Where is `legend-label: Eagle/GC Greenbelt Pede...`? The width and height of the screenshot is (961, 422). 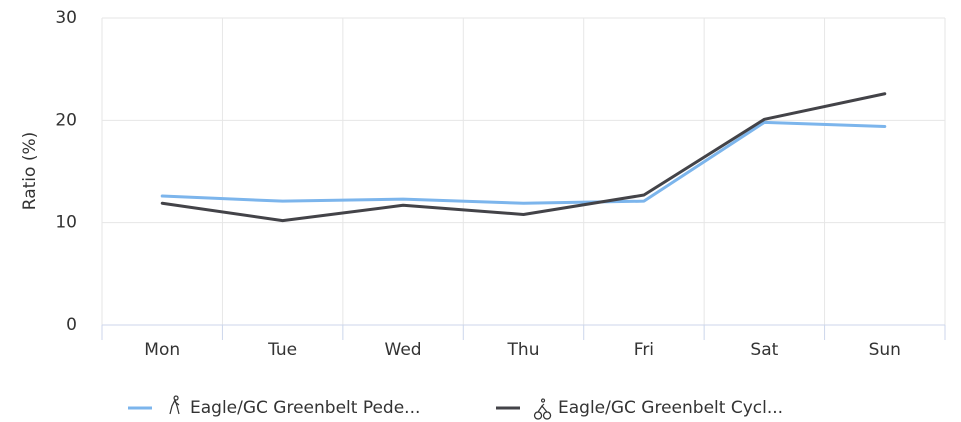 legend-label: Eagle/GC Greenbelt Pede... is located at coordinates (305, 408).